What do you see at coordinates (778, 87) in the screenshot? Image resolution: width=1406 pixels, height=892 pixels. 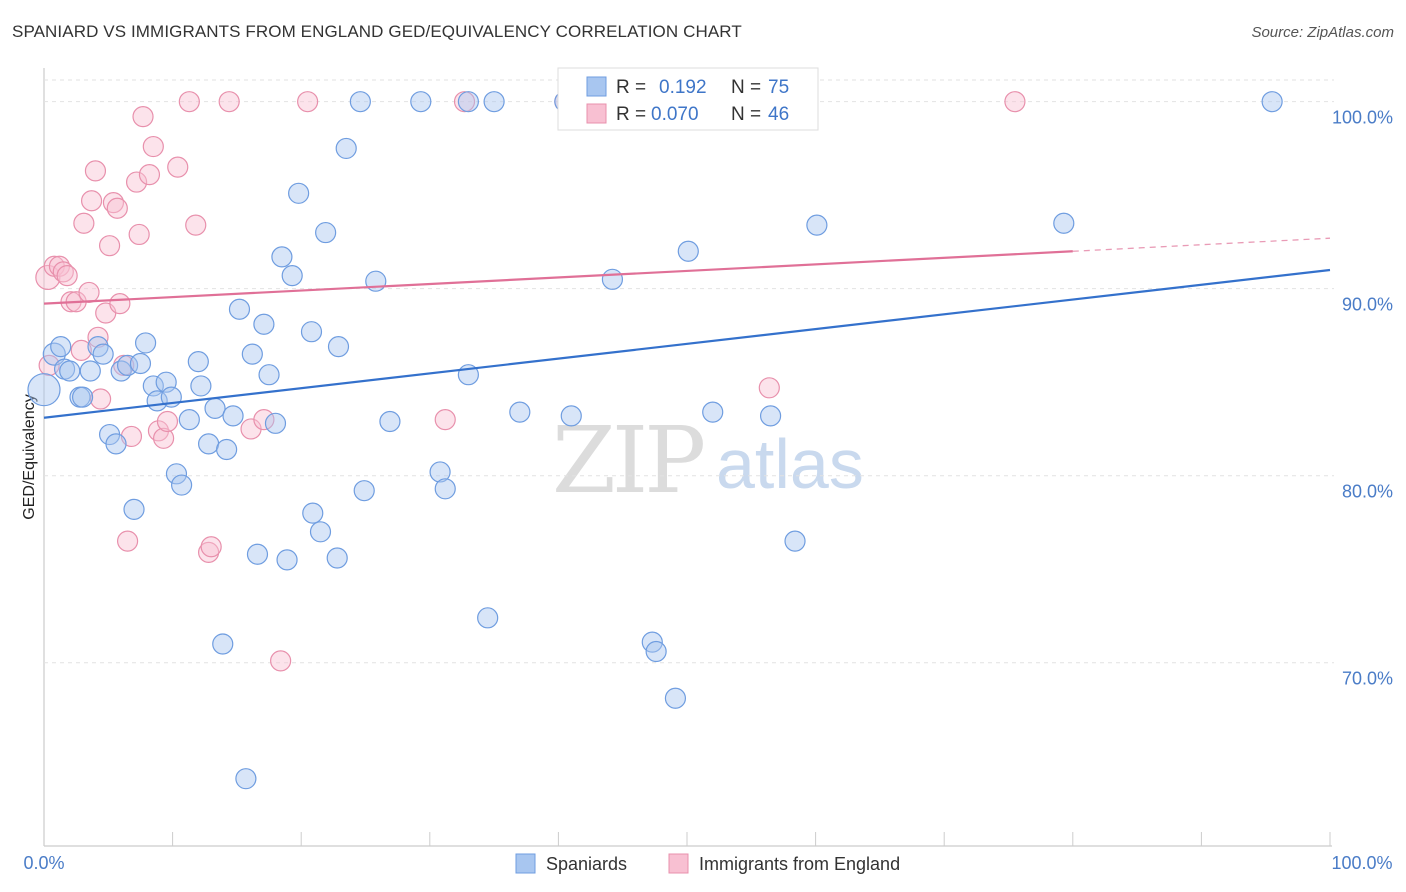 I see `legend-n-value-1: 75` at bounding box center [778, 87].